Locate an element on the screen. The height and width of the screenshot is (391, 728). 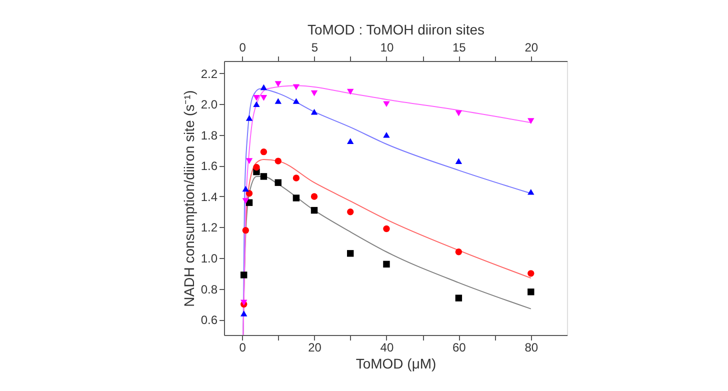
x2-tick-label: 10 is located at coordinates (387, 47).